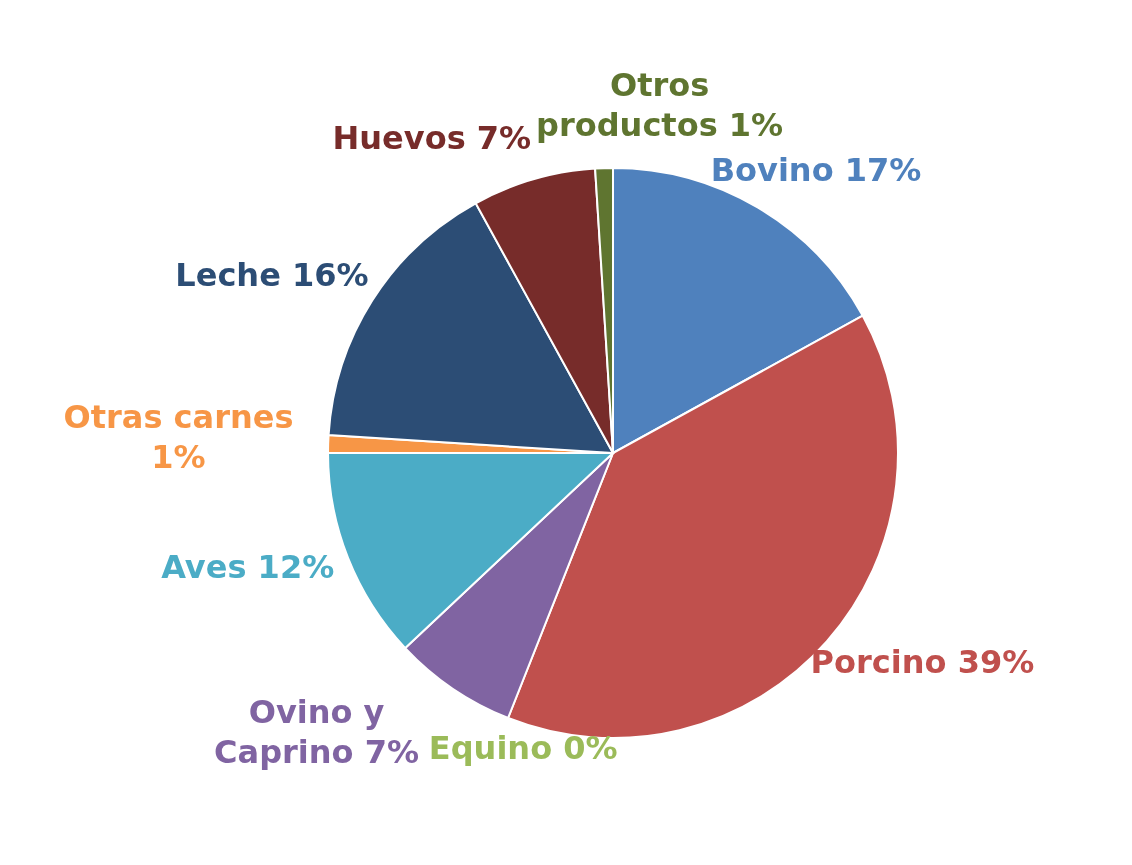  I want to click on slice-label: Huevos 7%, so click(432, 137).